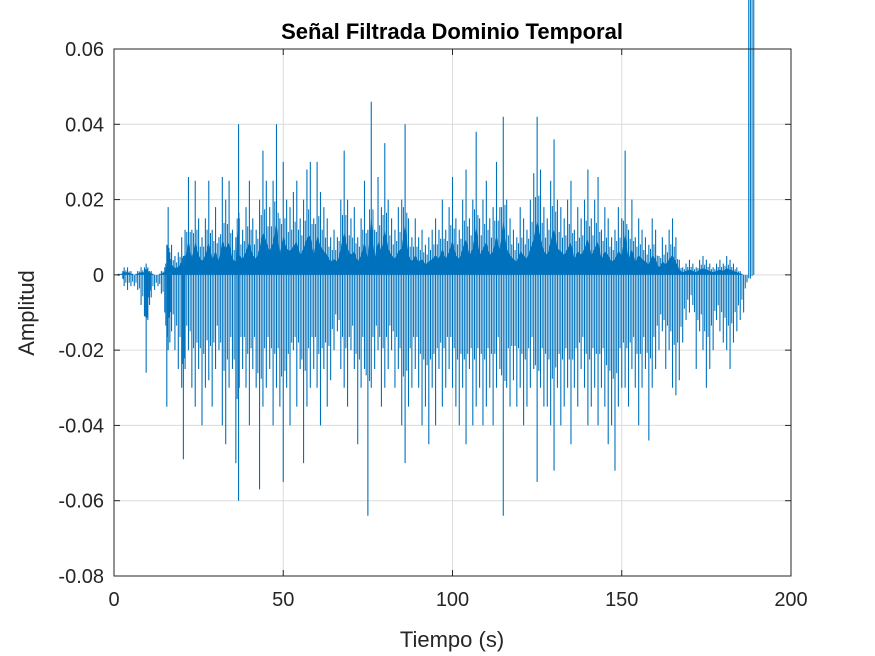 The width and height of the screenshot is (875, 656). I want to click on y-tick-label: 0.02, so click(84, 201).